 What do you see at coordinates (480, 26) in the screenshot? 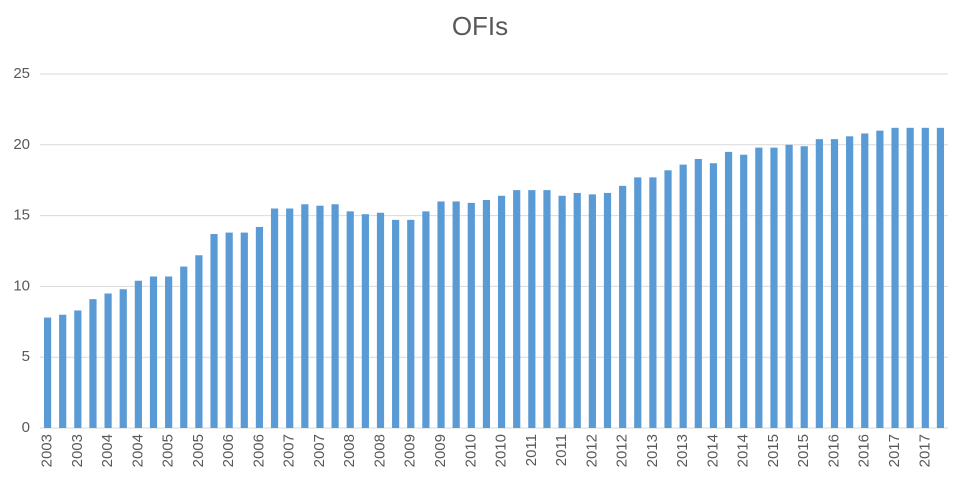
I see `chart-title: OFIs` at bounding box center [480, 26].